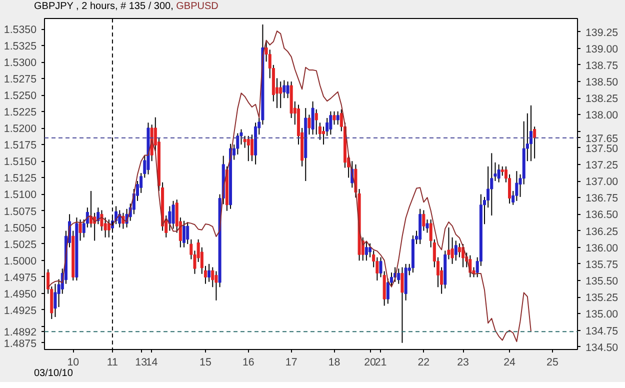 This screenshot has width=625, height=388. I want to click on y-tick-label: 1.5000, so click(20, 261).